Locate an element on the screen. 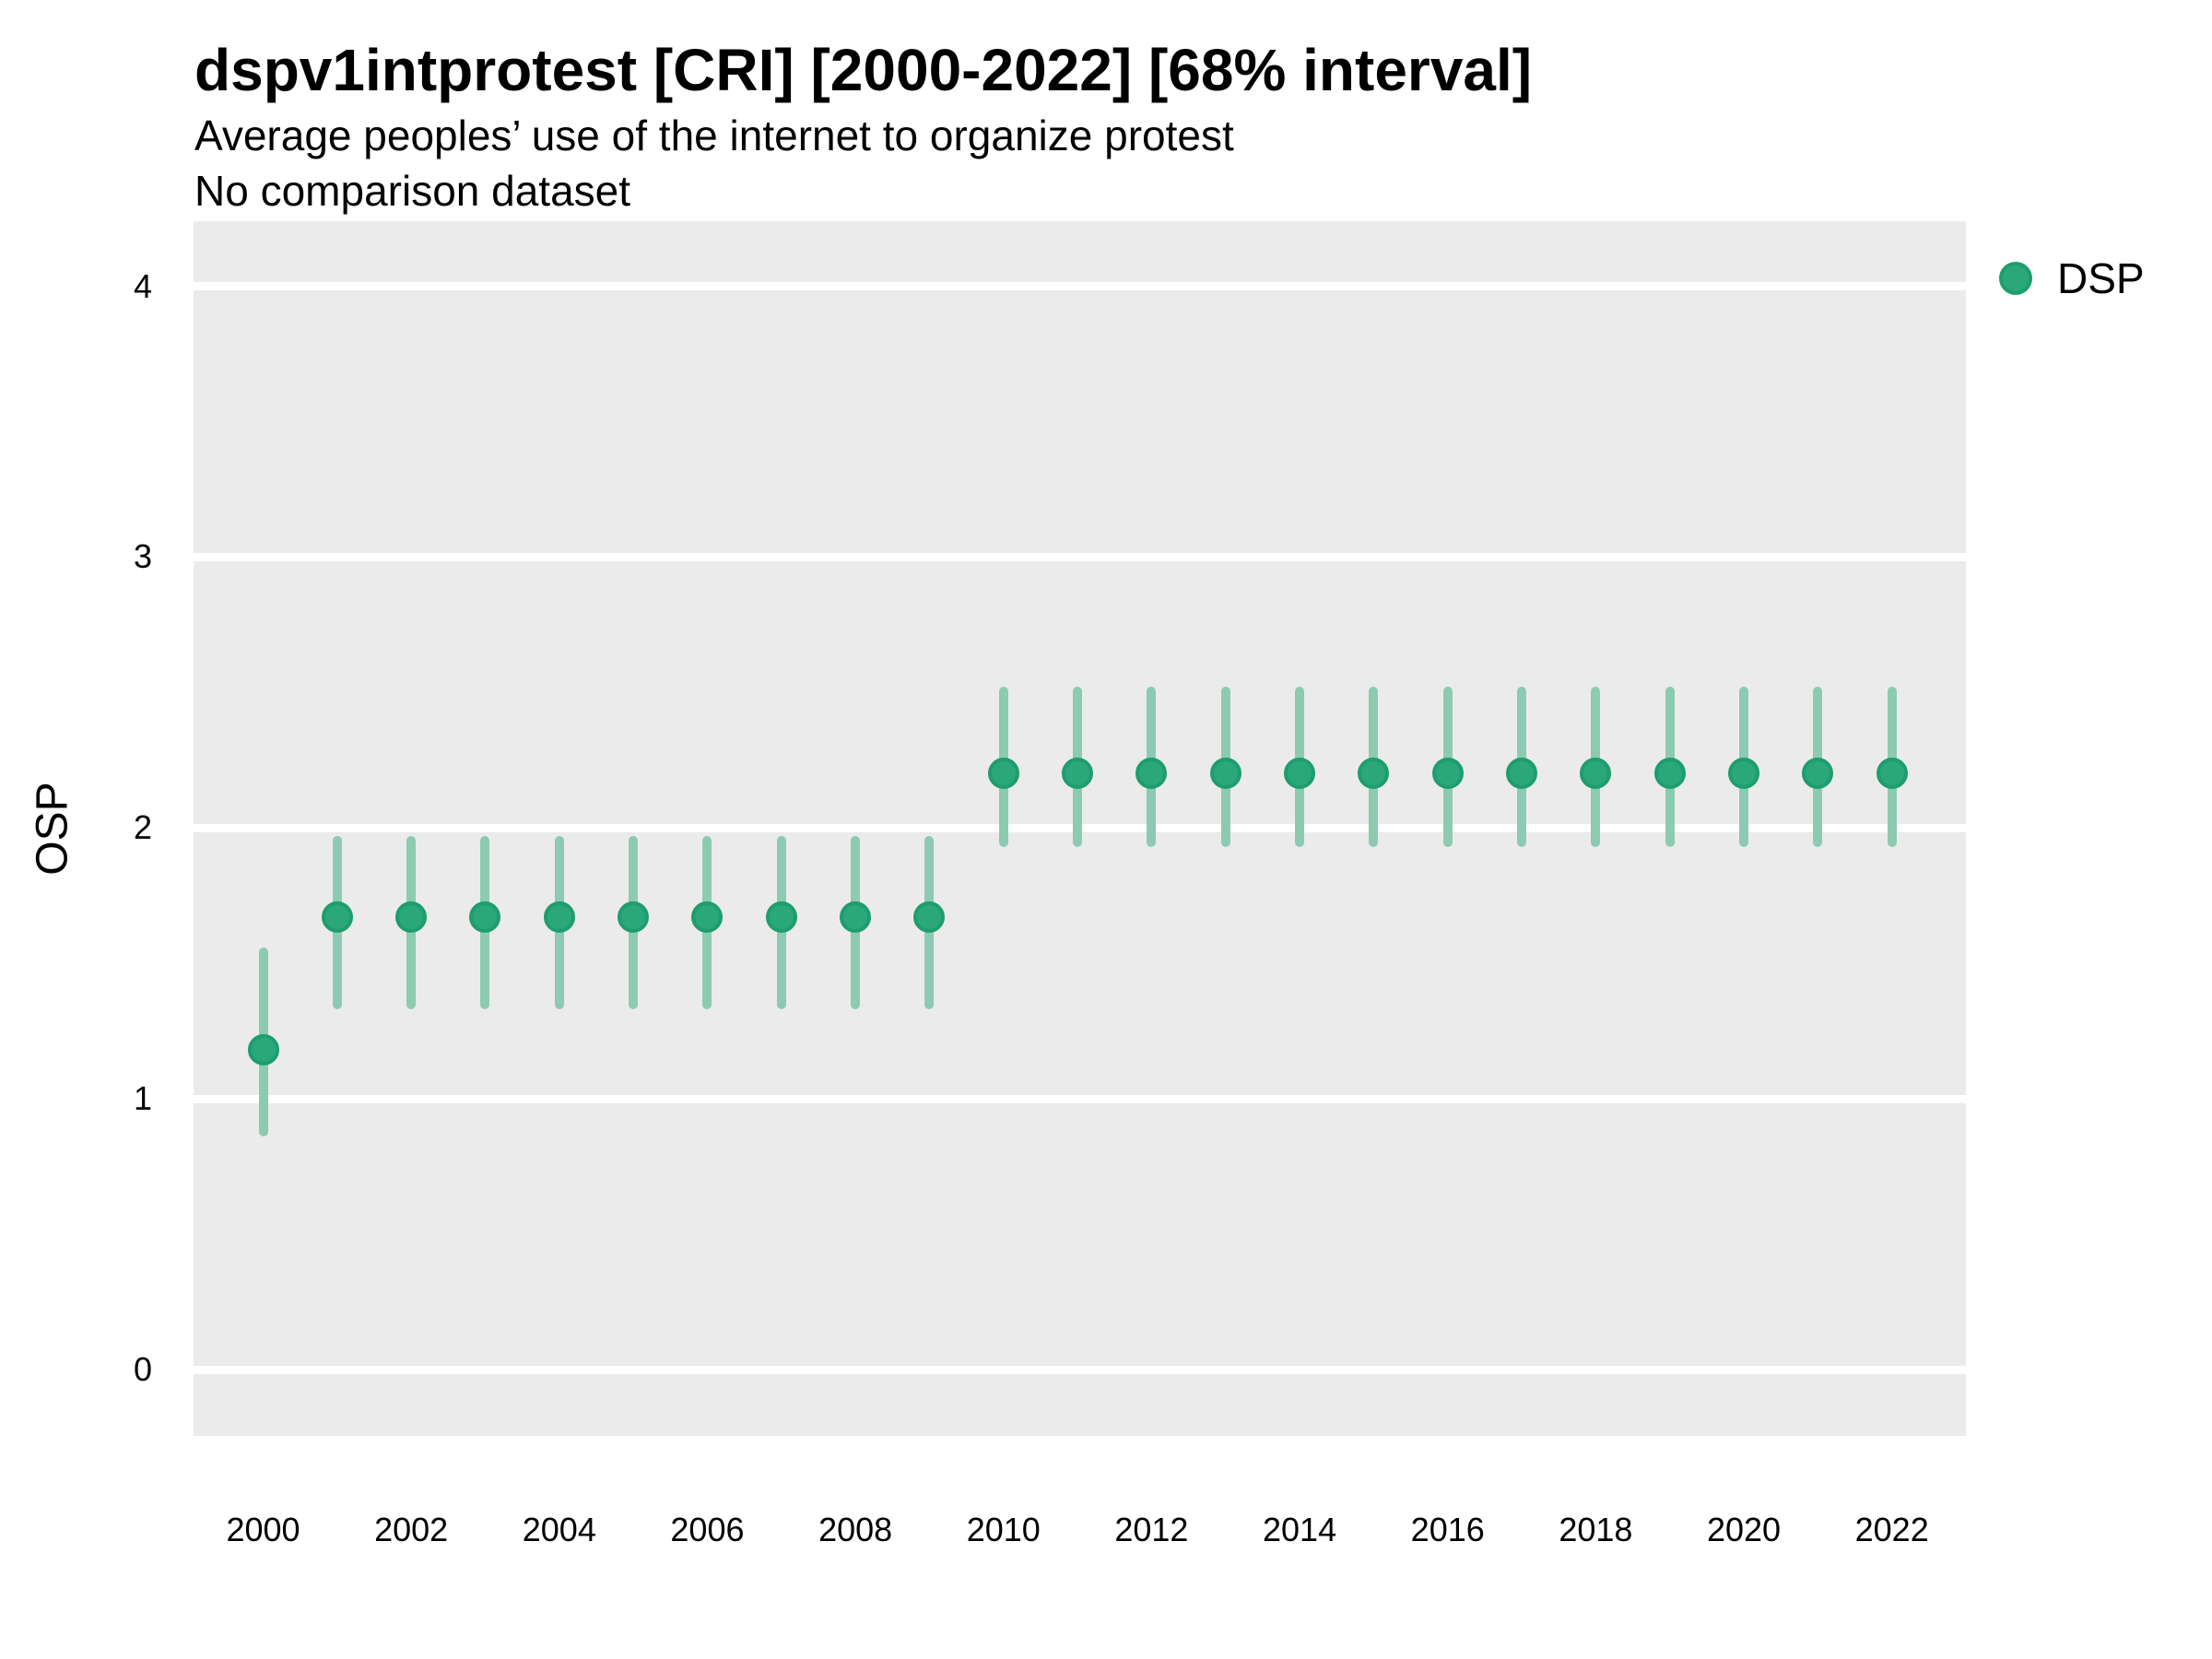 This screenshot has width=2212, height=1659. data-point-2021 is located at coordinates (1818, 774).